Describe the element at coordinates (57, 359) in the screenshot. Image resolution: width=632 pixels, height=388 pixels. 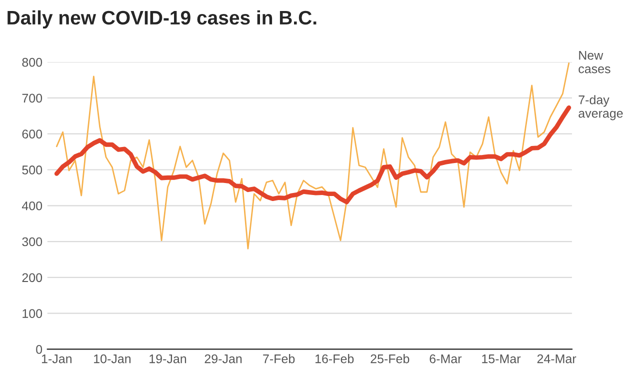
I see `x-tick-label: 1-Jan` at that location.